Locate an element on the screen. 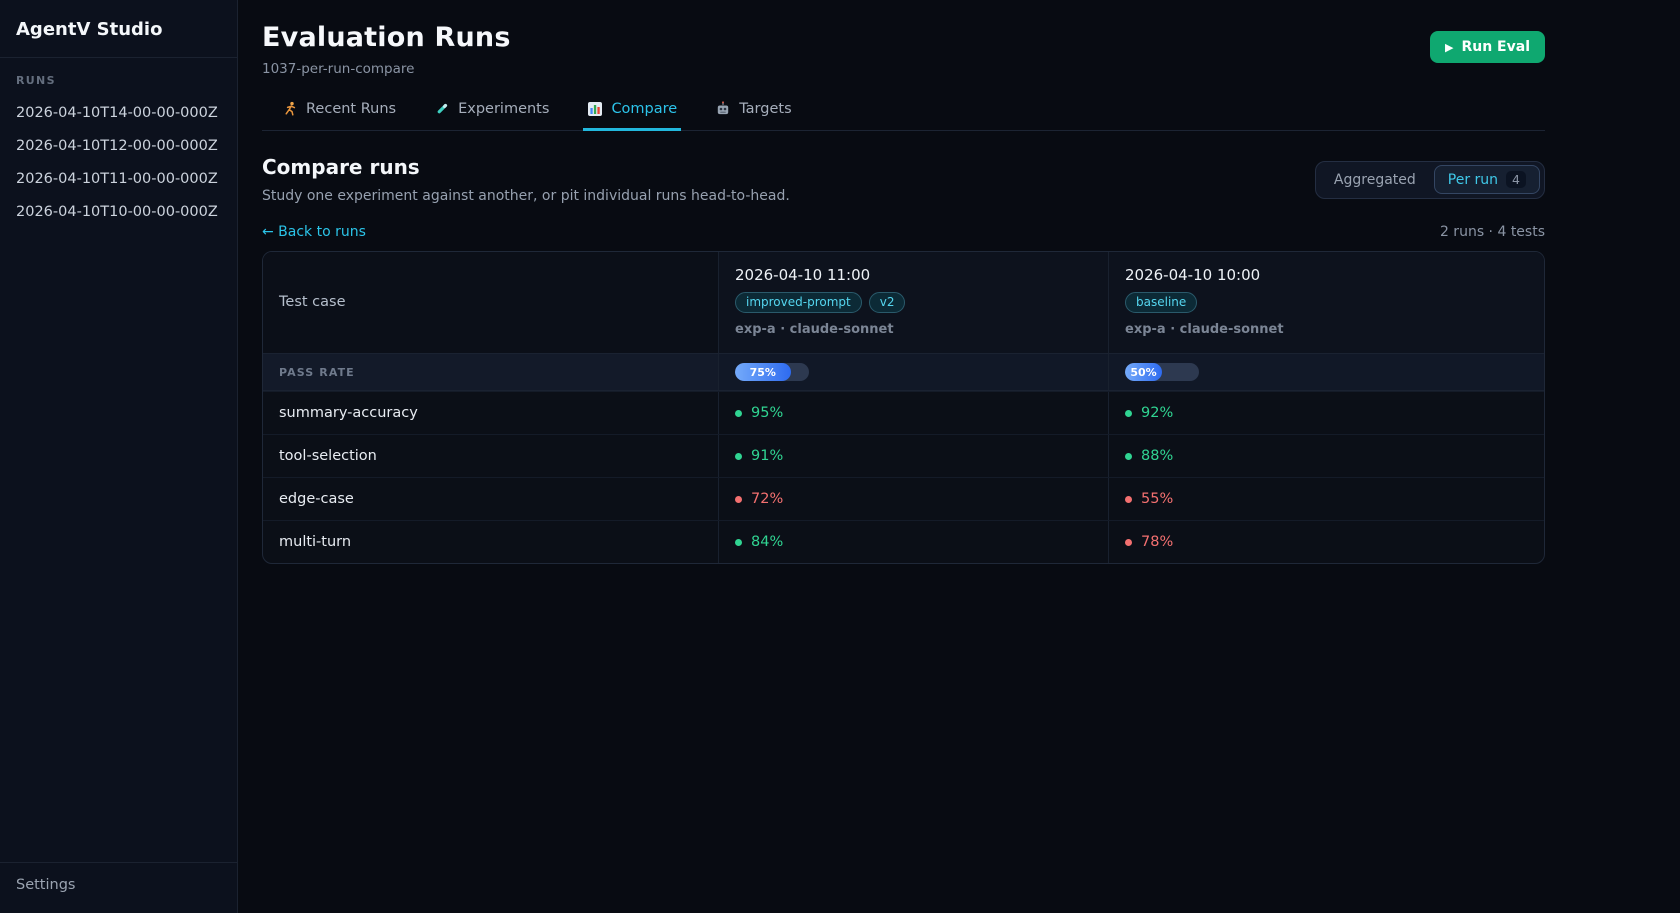 The width and height of the screenshot is (1680, 913). tab-bar: Recent Runs Experiments is located at coordinates (903, 116).